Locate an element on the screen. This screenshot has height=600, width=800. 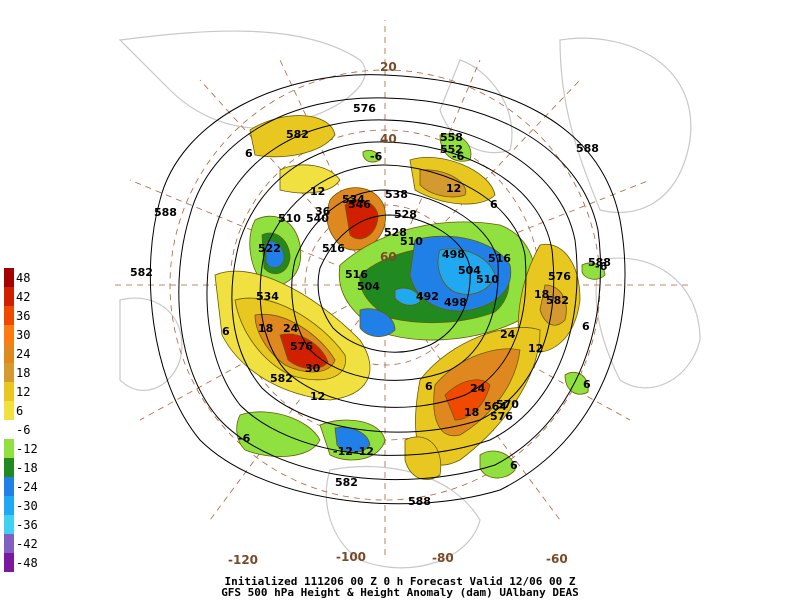
contour-label: 30 is located at coordinates (313, 368).